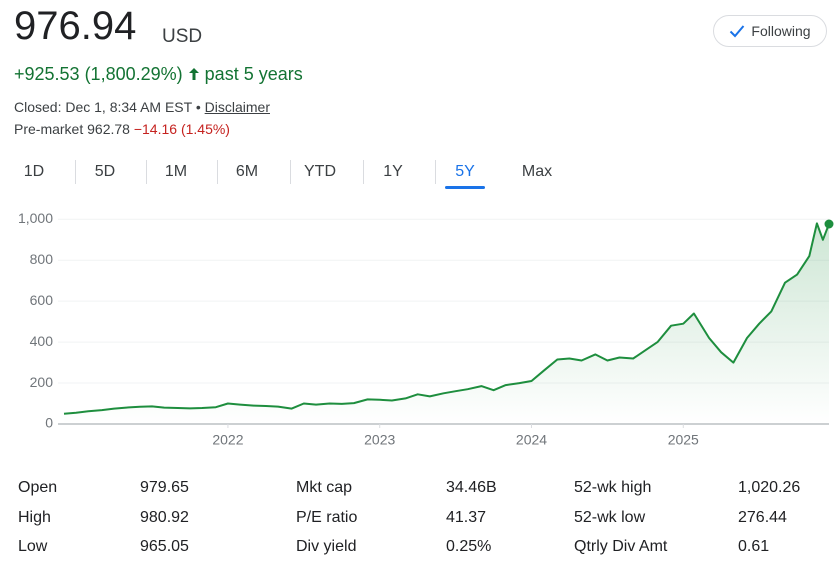  I want to click on stat-label: Qtrly Div Amt, so click(621, 546).